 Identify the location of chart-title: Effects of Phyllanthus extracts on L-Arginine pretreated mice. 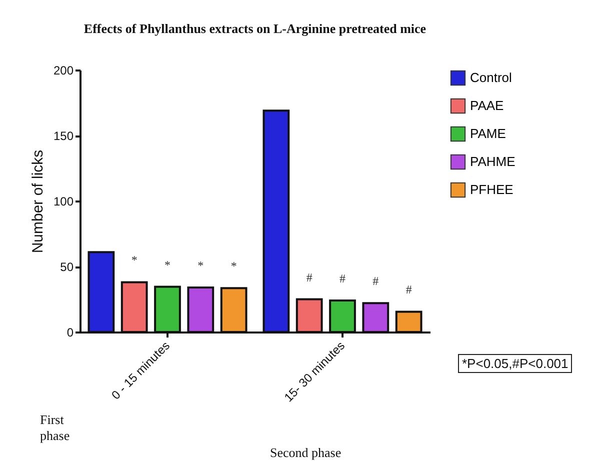
(255, 28).